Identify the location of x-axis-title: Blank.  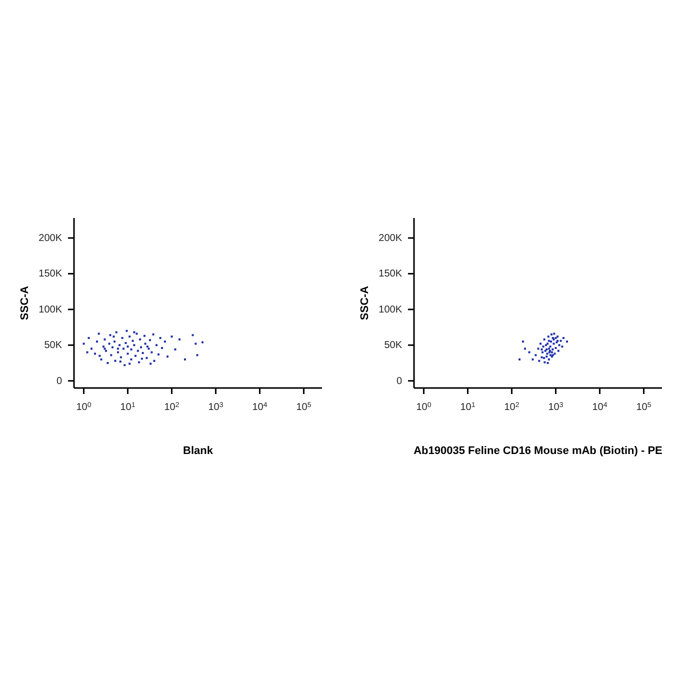
(198, 451).